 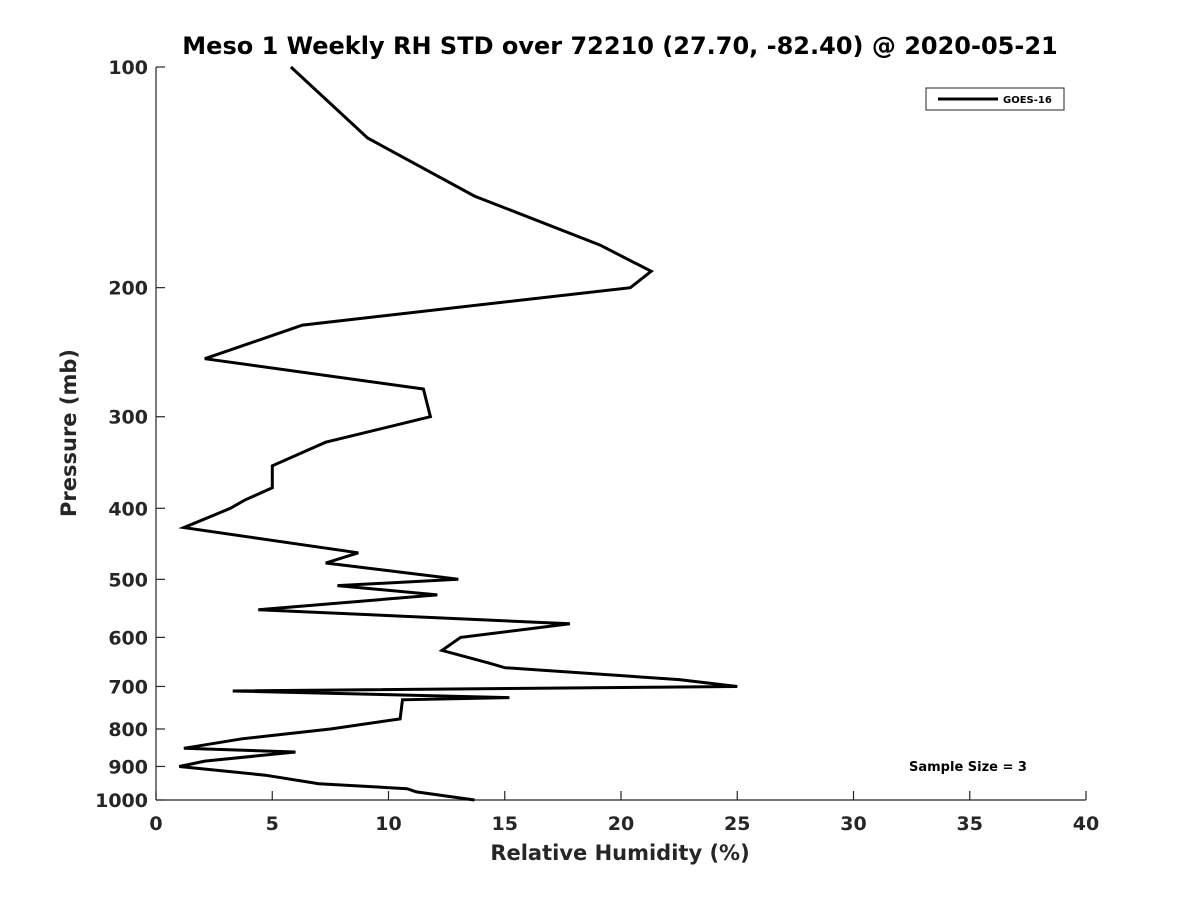 What do you see at coordinates (1086, 824) in the screenshot?
I see `x-tick-label: 40` at bounding box center [1086, 824].